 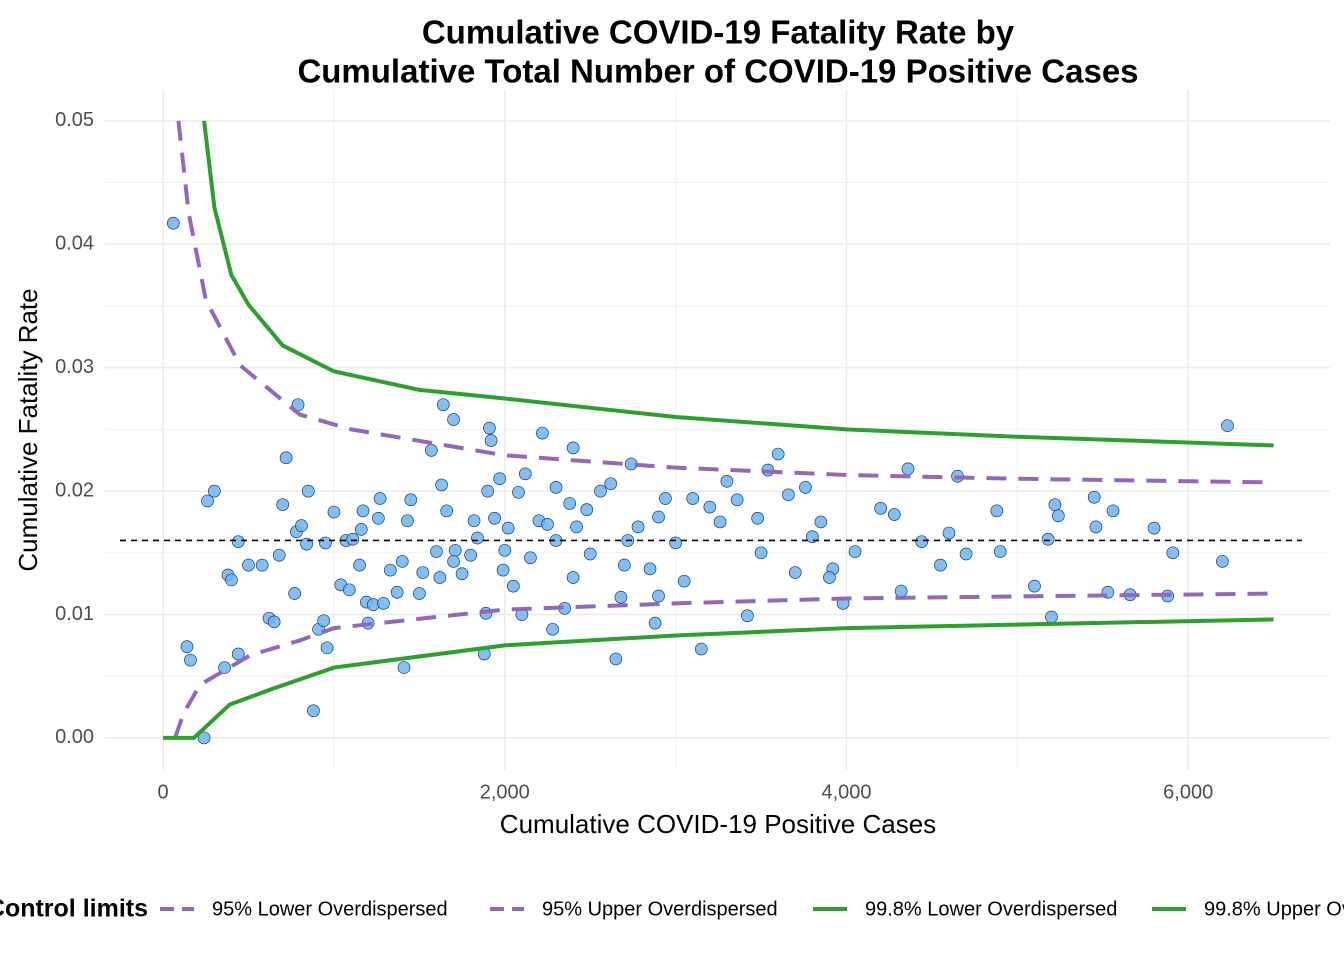 I want to click on y-axis-title: Cumulative Fatality Rate, so click(x=28, y=429).